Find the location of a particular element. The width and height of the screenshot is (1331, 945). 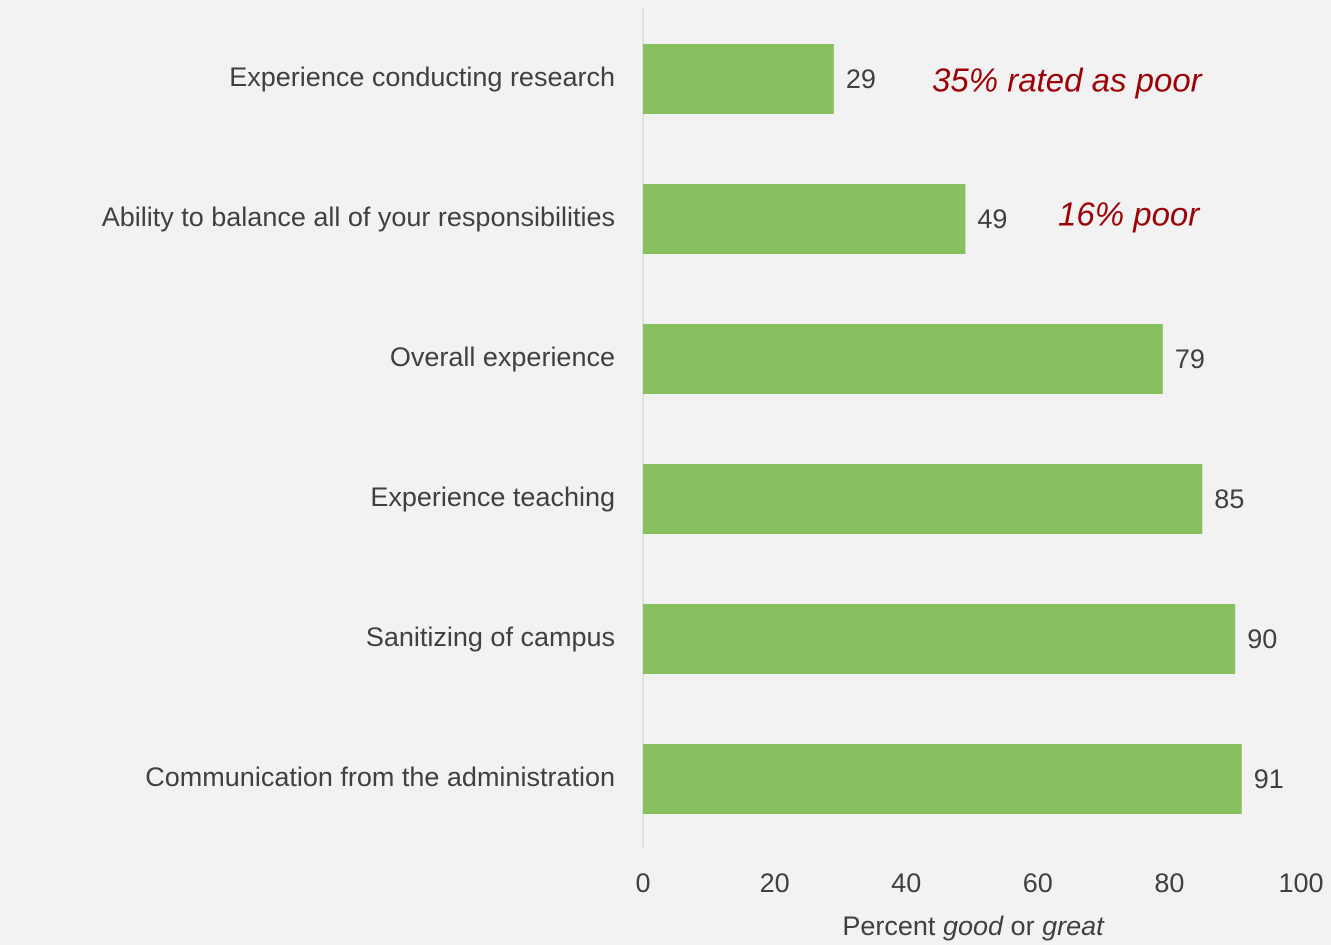

y-tick-label: Overall experience is located at coordinates (502, 357).